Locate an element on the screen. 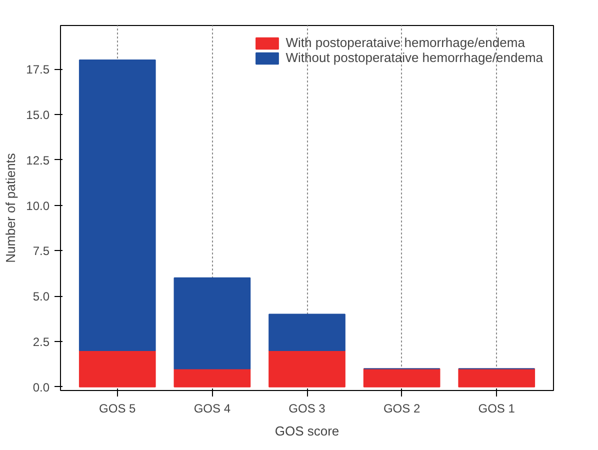 The width and height of the screenshot is (598, 450). y-tick-label: 10.0 is located at coordinates (38, 205).